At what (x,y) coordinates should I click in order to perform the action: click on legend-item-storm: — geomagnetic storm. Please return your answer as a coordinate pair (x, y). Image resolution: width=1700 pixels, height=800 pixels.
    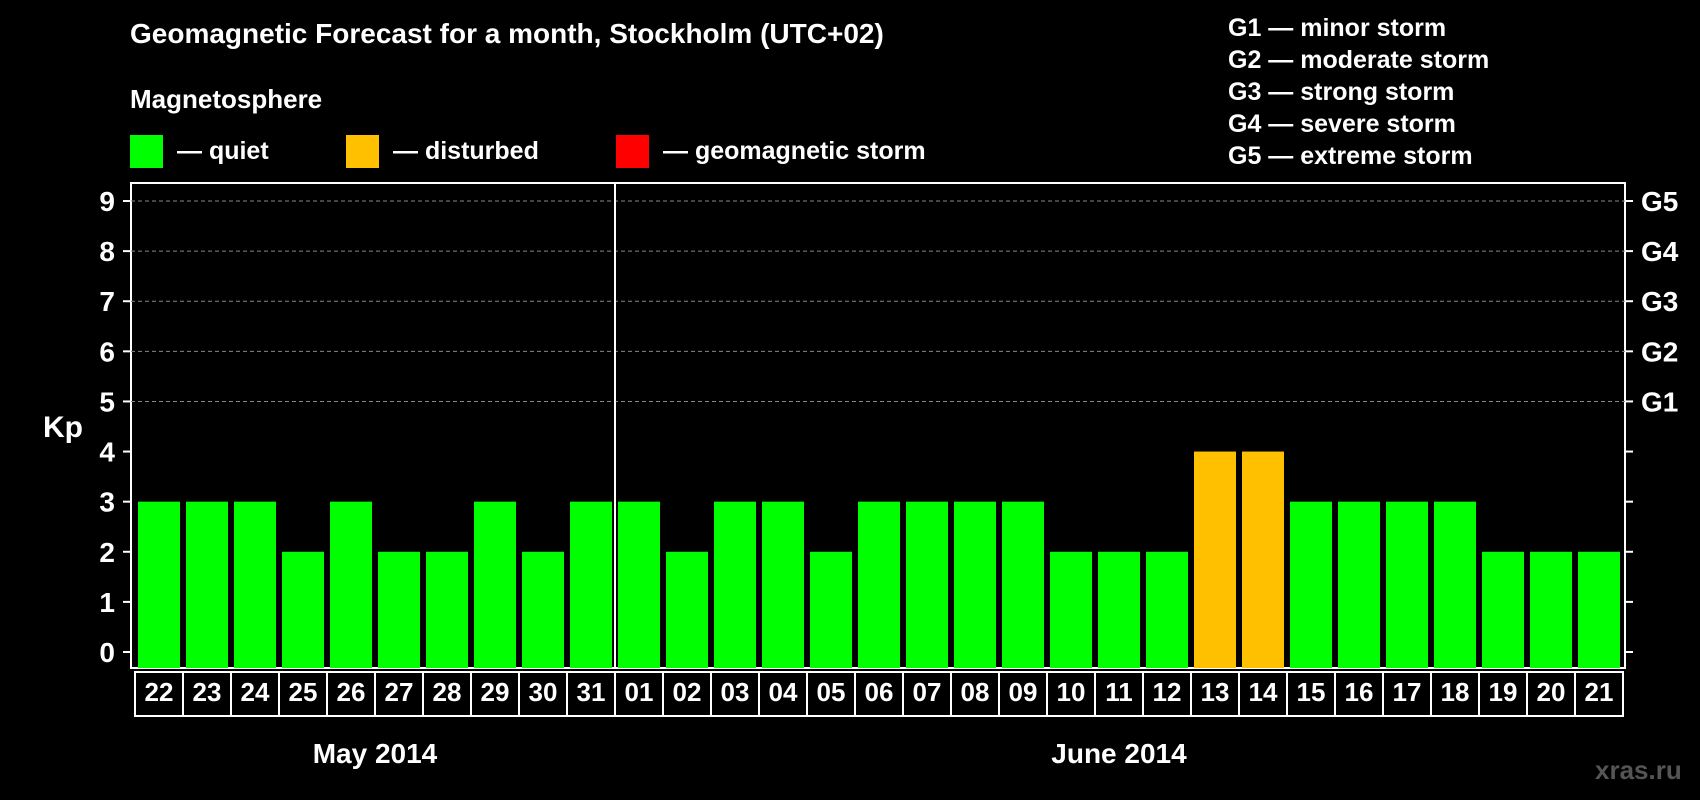
    Looking at the image, I should click on (771, 151).